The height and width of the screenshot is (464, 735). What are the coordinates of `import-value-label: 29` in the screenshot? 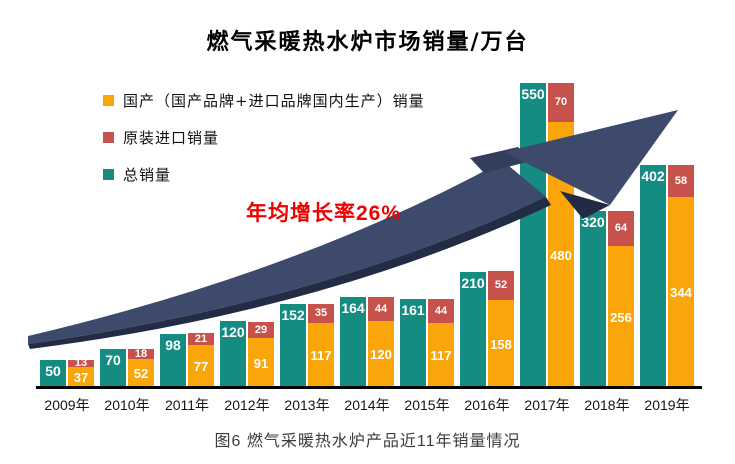 It's located at (261, 329).